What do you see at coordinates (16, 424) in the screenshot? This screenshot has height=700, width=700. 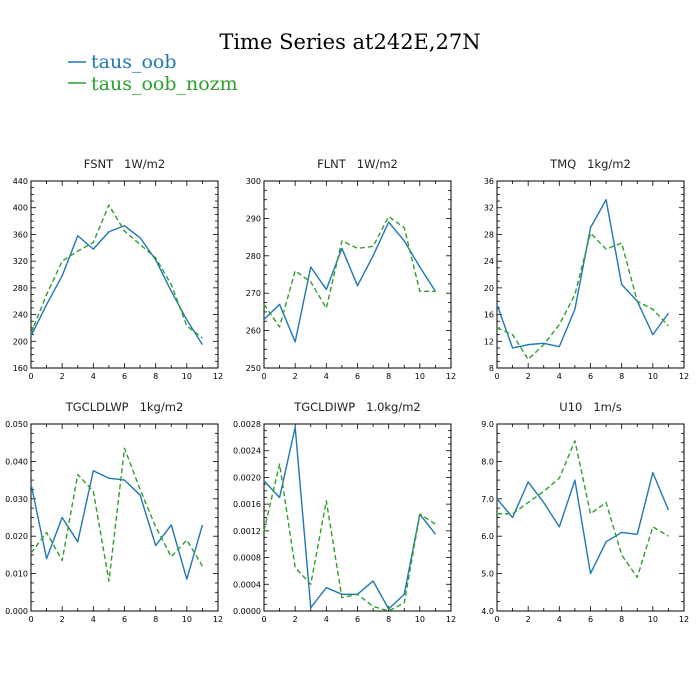 I see `y-tick-label: 0.050` at bounding box center [16, 424].